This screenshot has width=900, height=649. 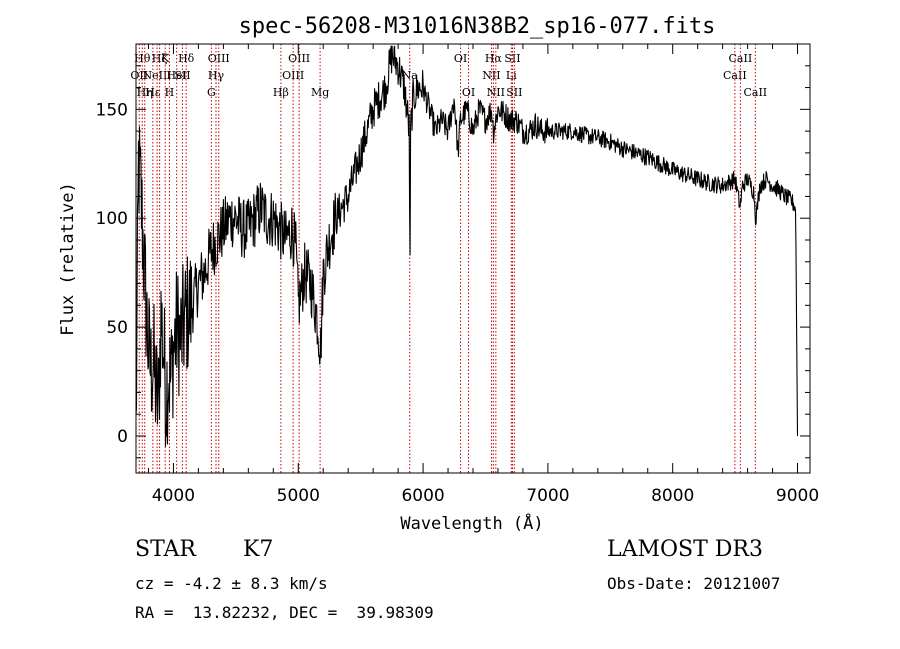 What do you see at coordinates (410, 75) in the screenshot?
I see `line-marker-label: Na` at bounding box center [410, 75].